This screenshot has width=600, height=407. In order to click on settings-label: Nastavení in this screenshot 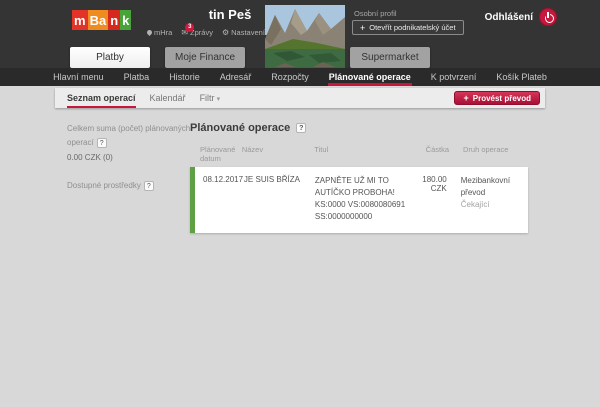, I will do `click(248, 32)`.